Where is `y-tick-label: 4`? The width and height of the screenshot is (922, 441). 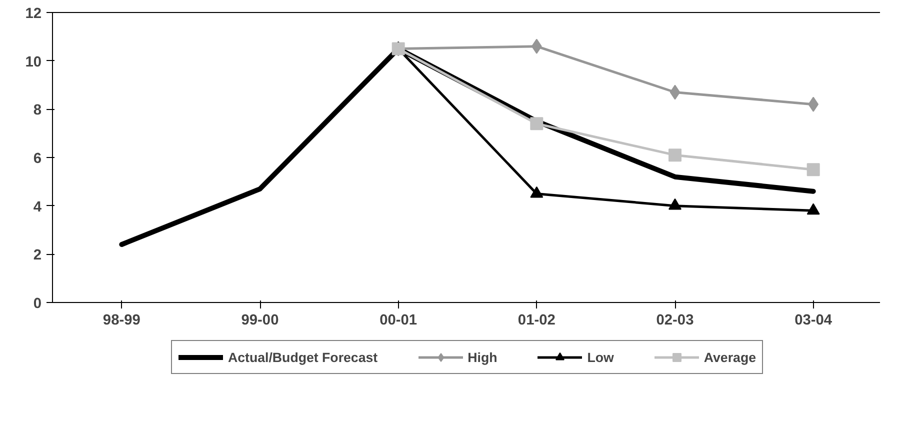
y-tick-label: 4 is located at coordinates (37, 207).